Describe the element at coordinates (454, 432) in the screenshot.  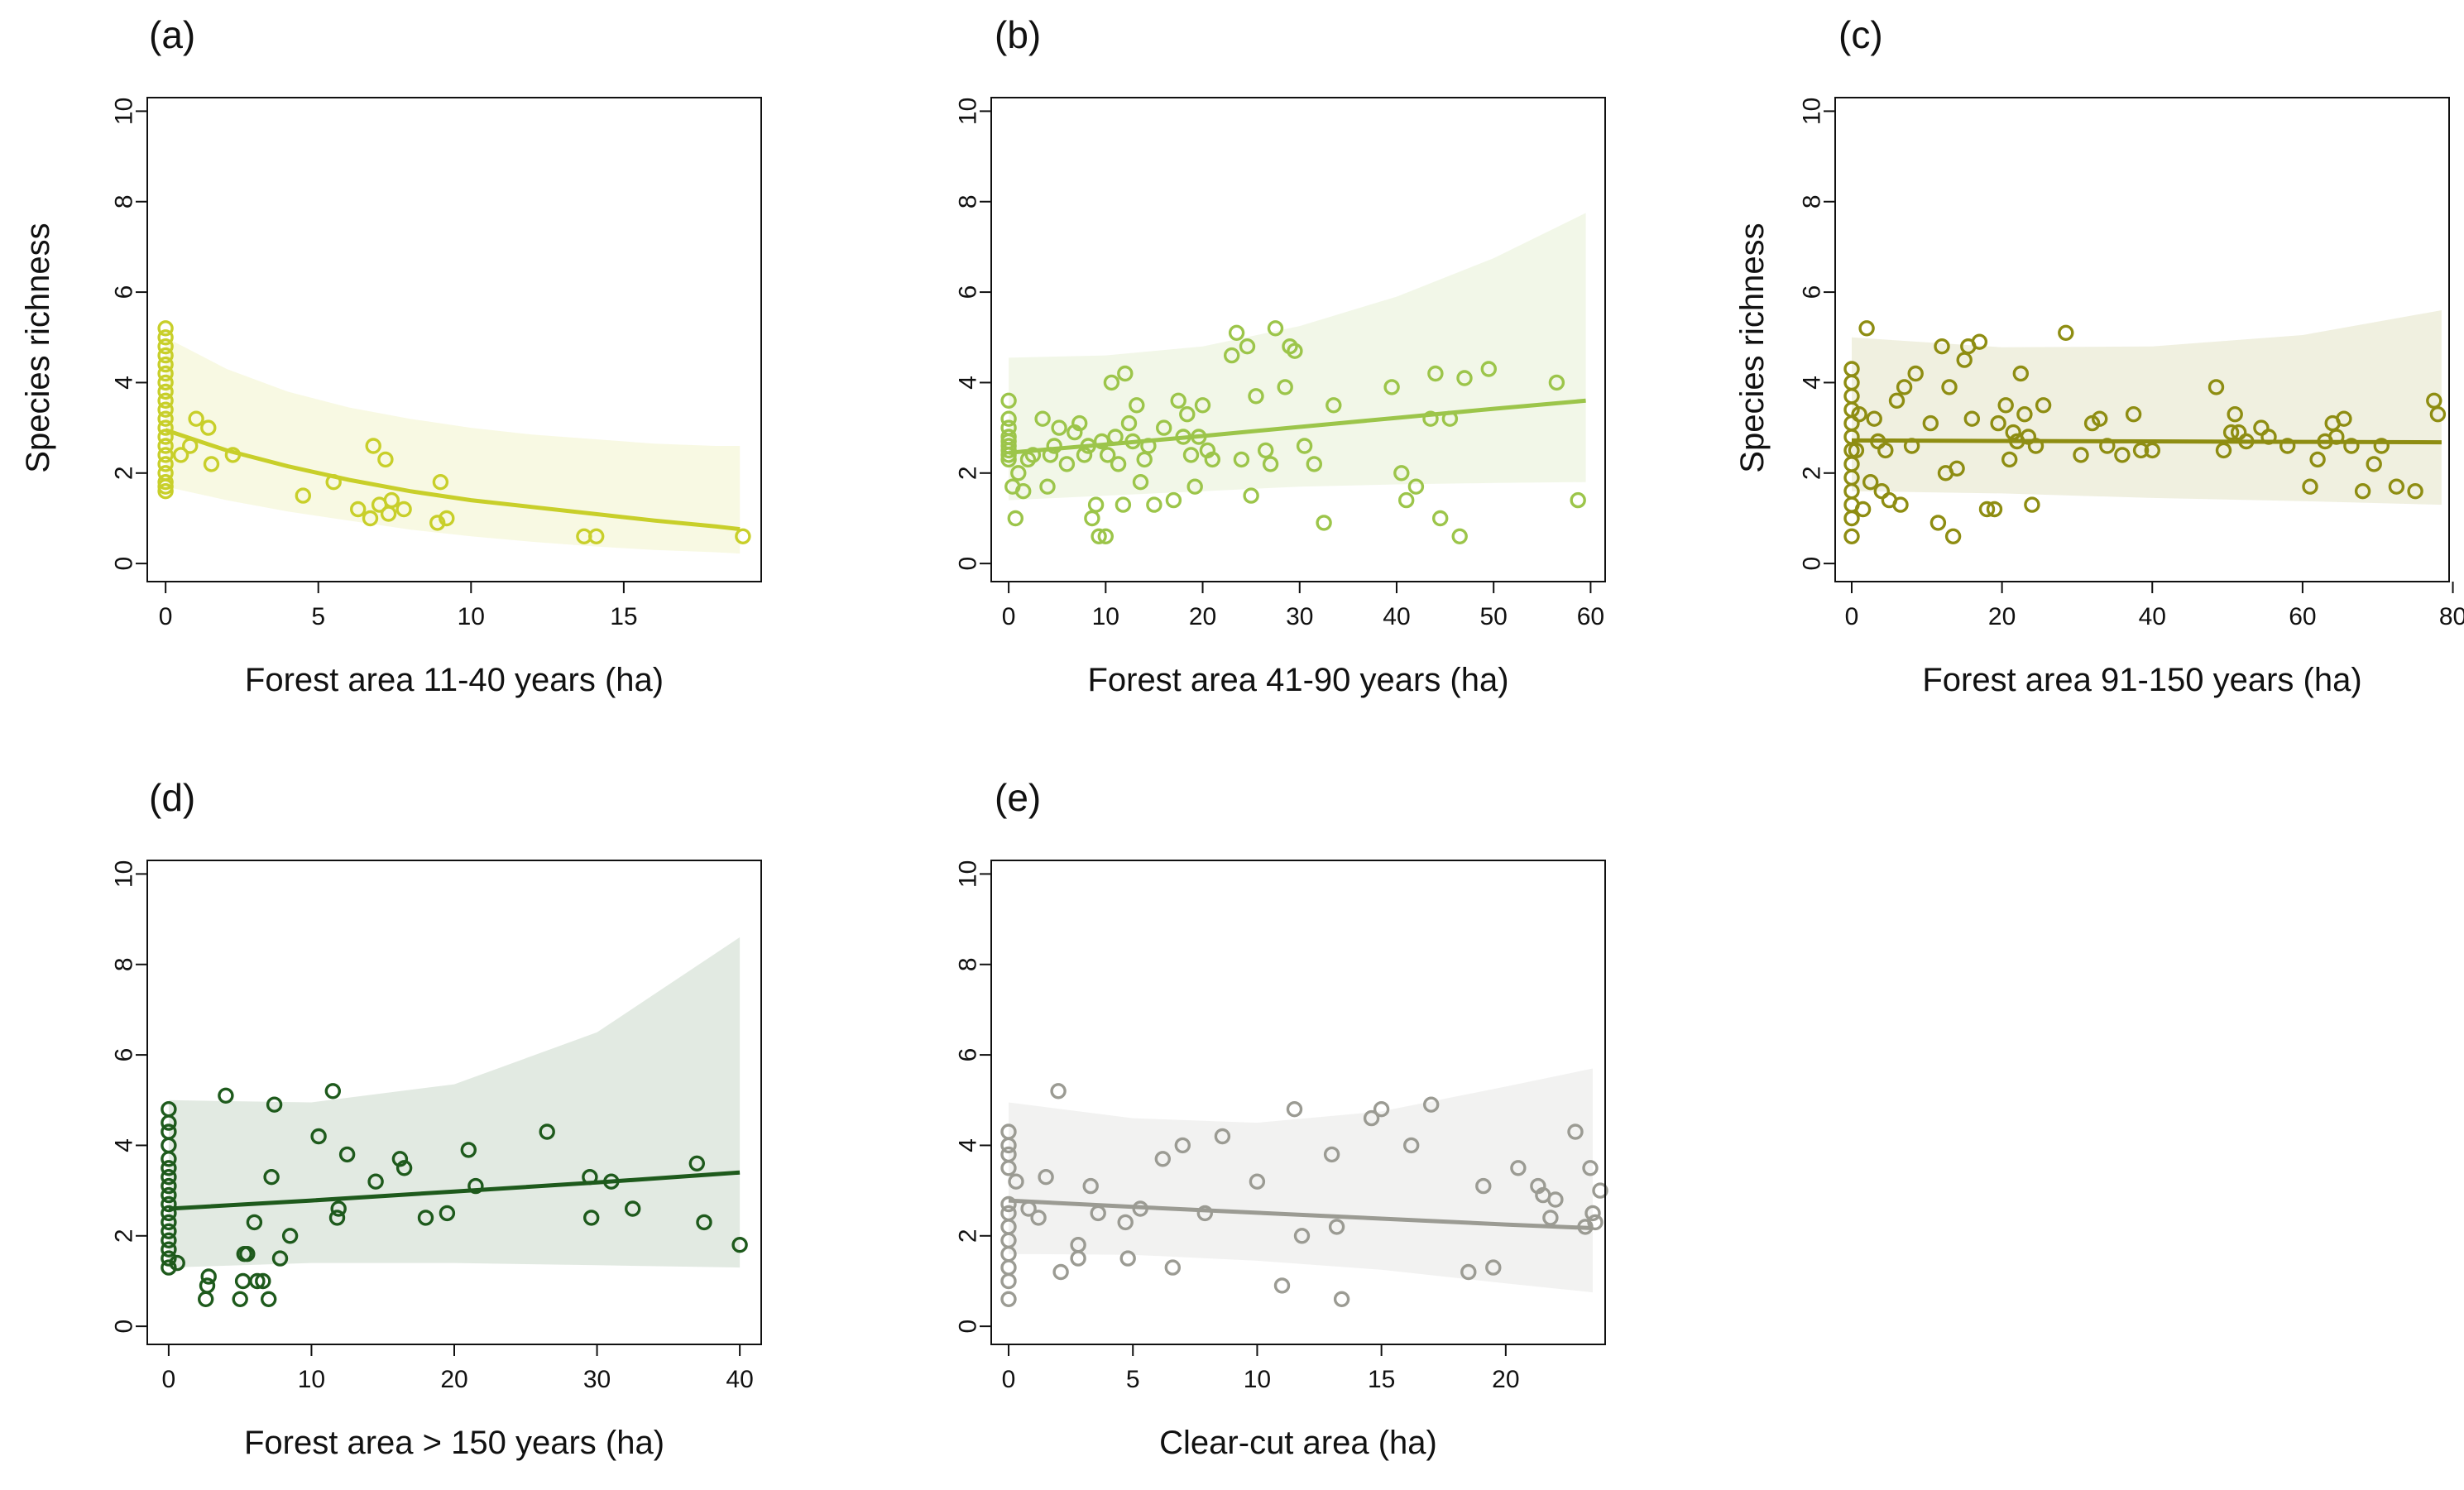
I see `data-points` at that location.